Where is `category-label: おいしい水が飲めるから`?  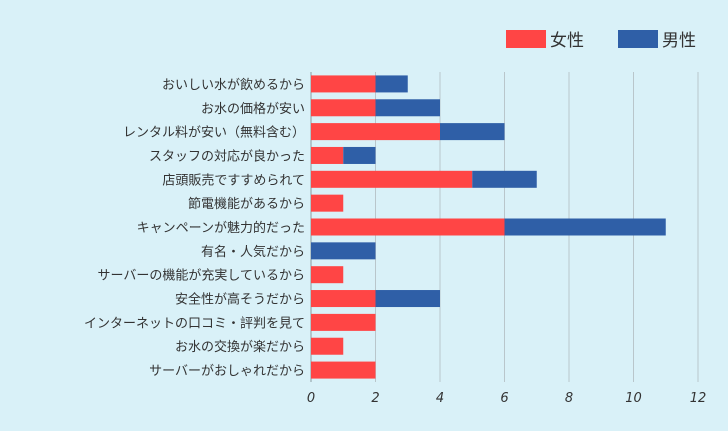
category-label: おいしい水が飲めるから is located at coordinates (233, 85).